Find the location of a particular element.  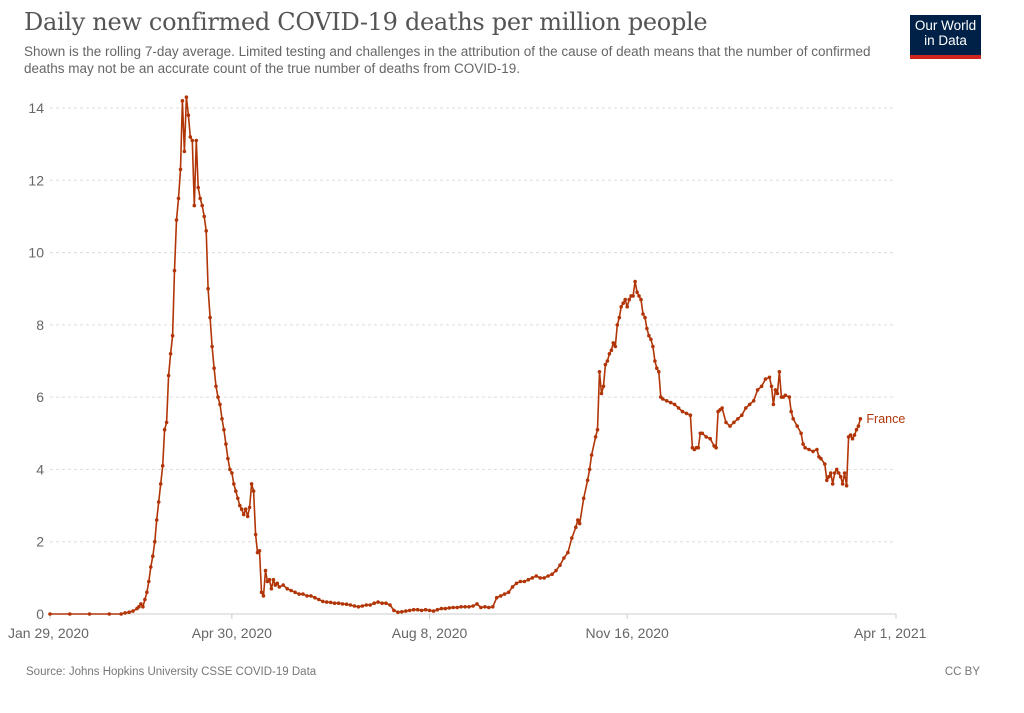

x-tick-label: Apr 1, 2021 is located at coordinates (890, 633).